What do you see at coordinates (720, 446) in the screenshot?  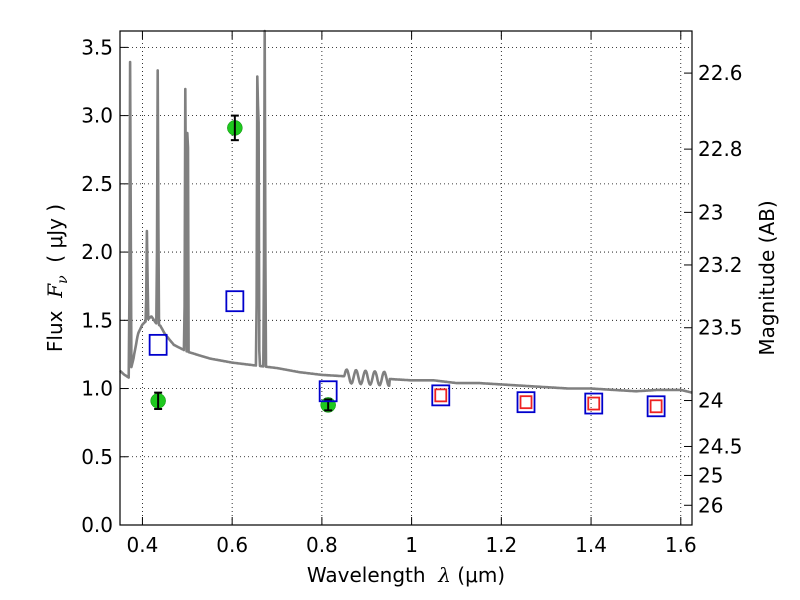 I see `y2-tick-label: 24.5` at bounding box center [720, 446].